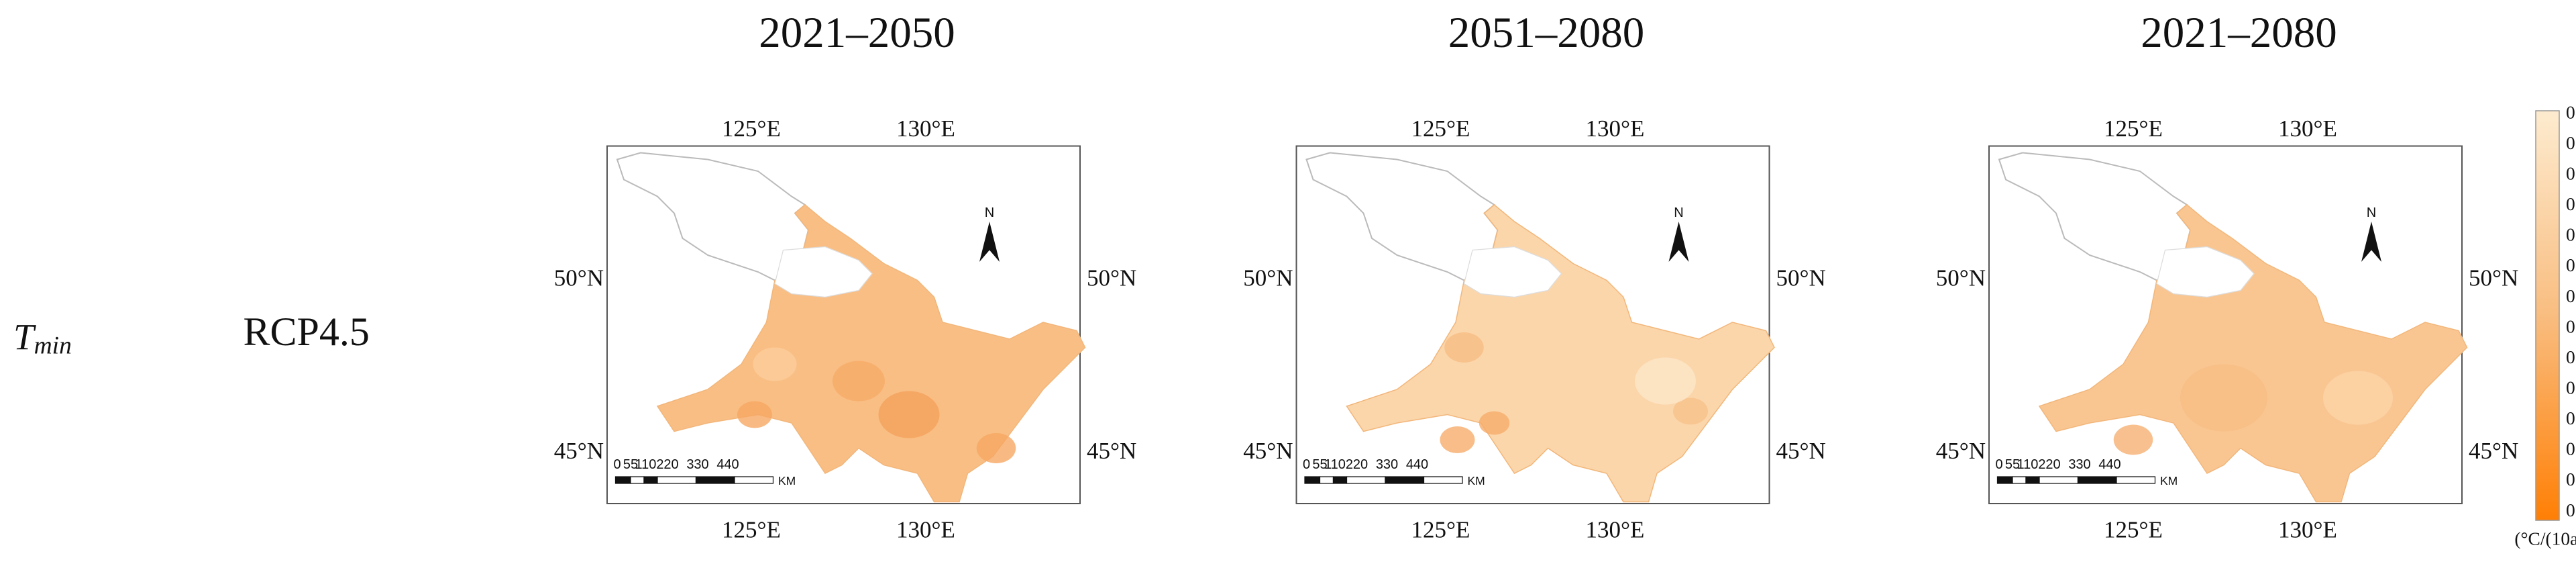 The image size is (2576, 566). What do you see at coordinates (2571, 203) in the screenshot?
I see `colorbar-tick: 0.25` at bounding box center [2571, 203].